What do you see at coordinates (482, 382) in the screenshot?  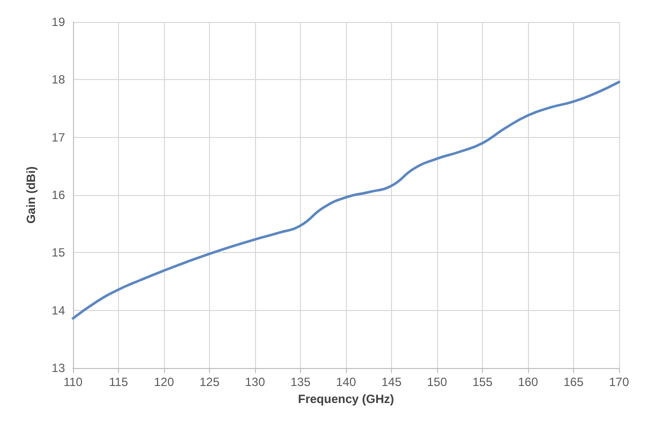 I see `x-tick-label: 155` at bounding box center [482, 382].